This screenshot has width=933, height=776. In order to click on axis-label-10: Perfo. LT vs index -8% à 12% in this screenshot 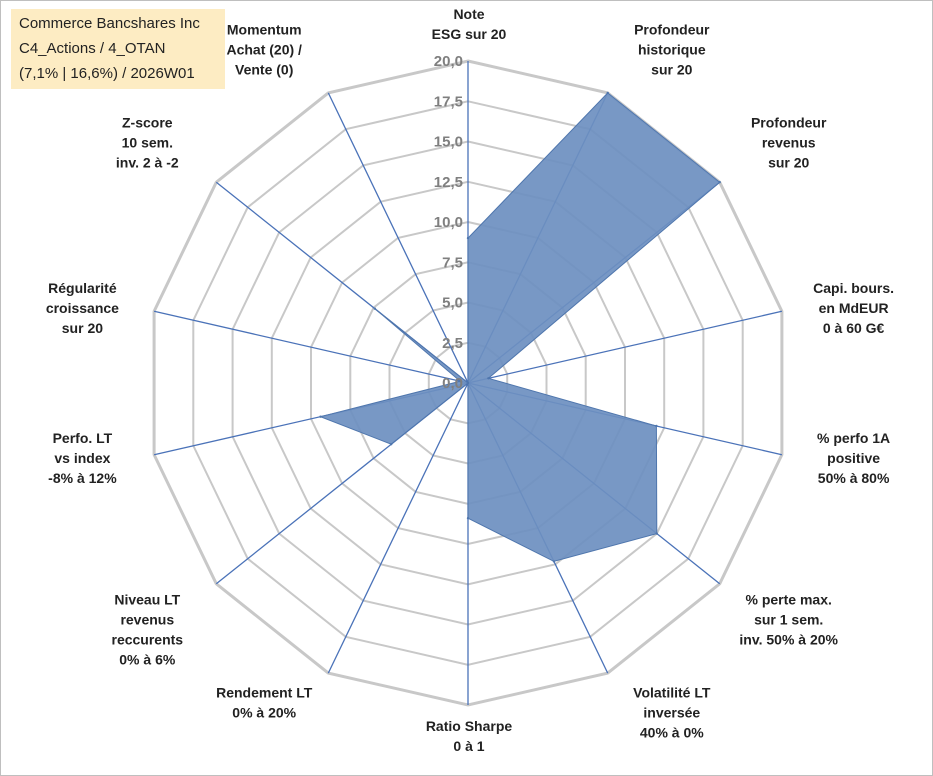, I will do `click(82, 458)`.